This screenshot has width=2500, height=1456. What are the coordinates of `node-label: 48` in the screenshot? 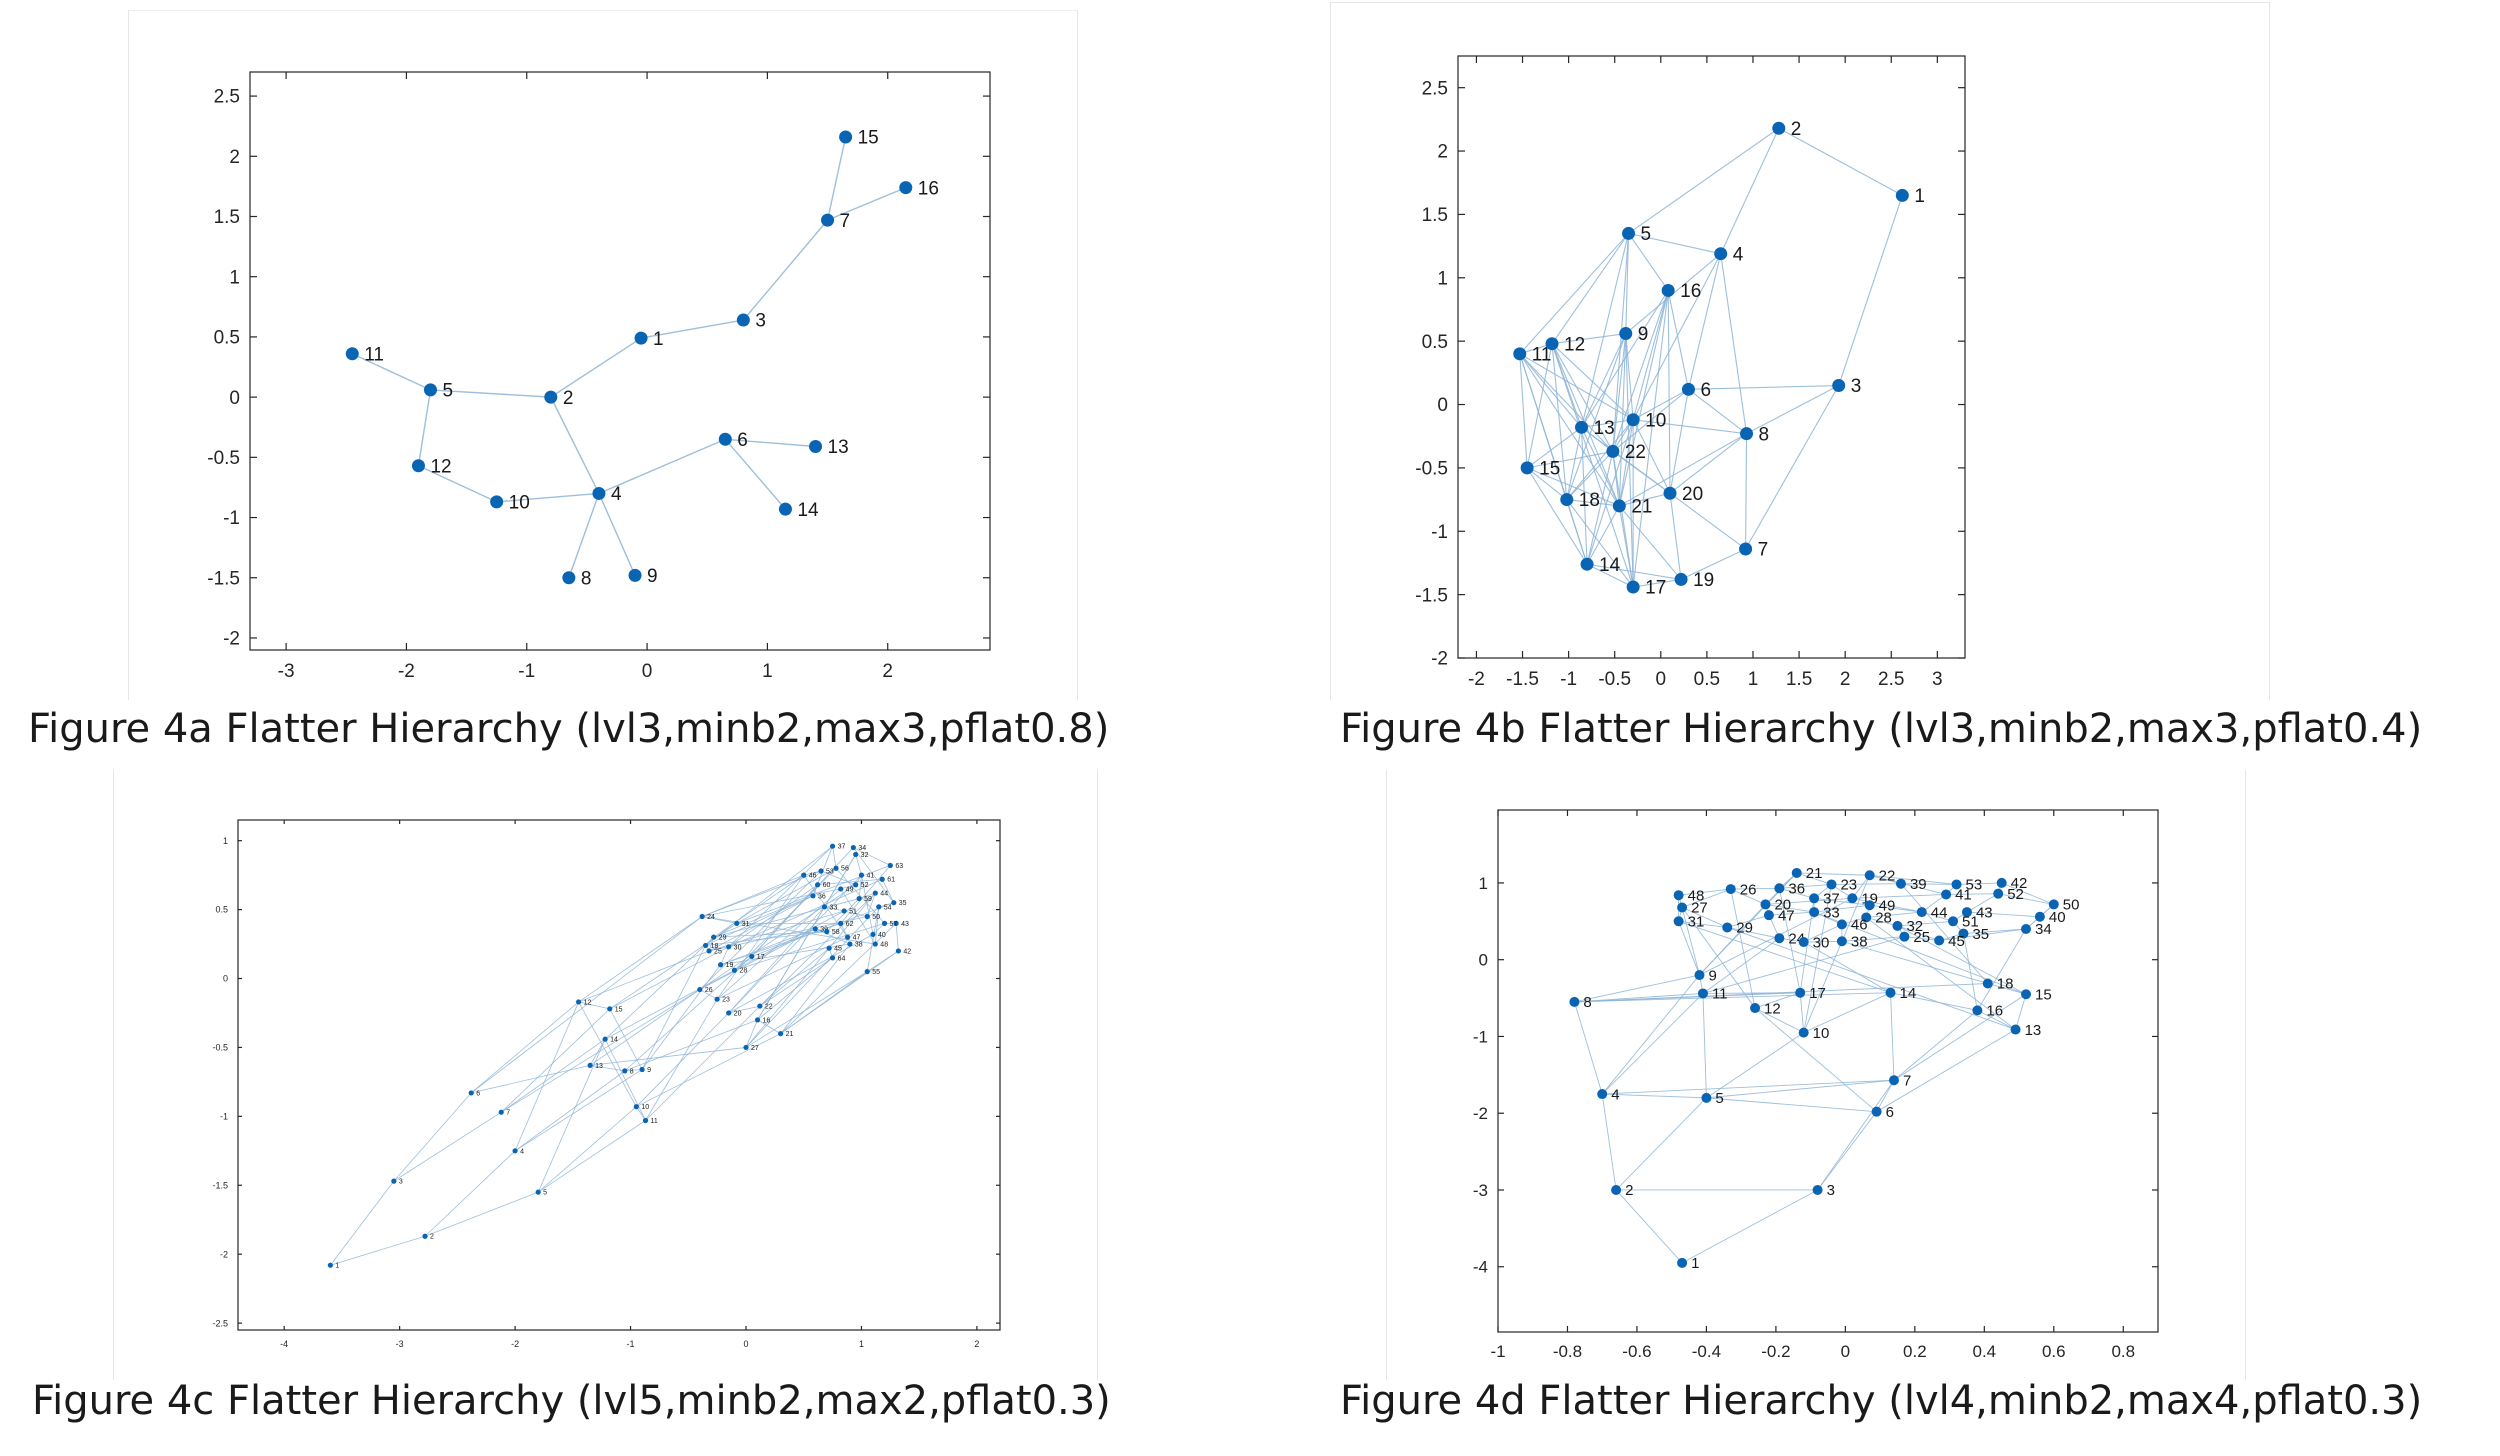 It's located at (884, 945).